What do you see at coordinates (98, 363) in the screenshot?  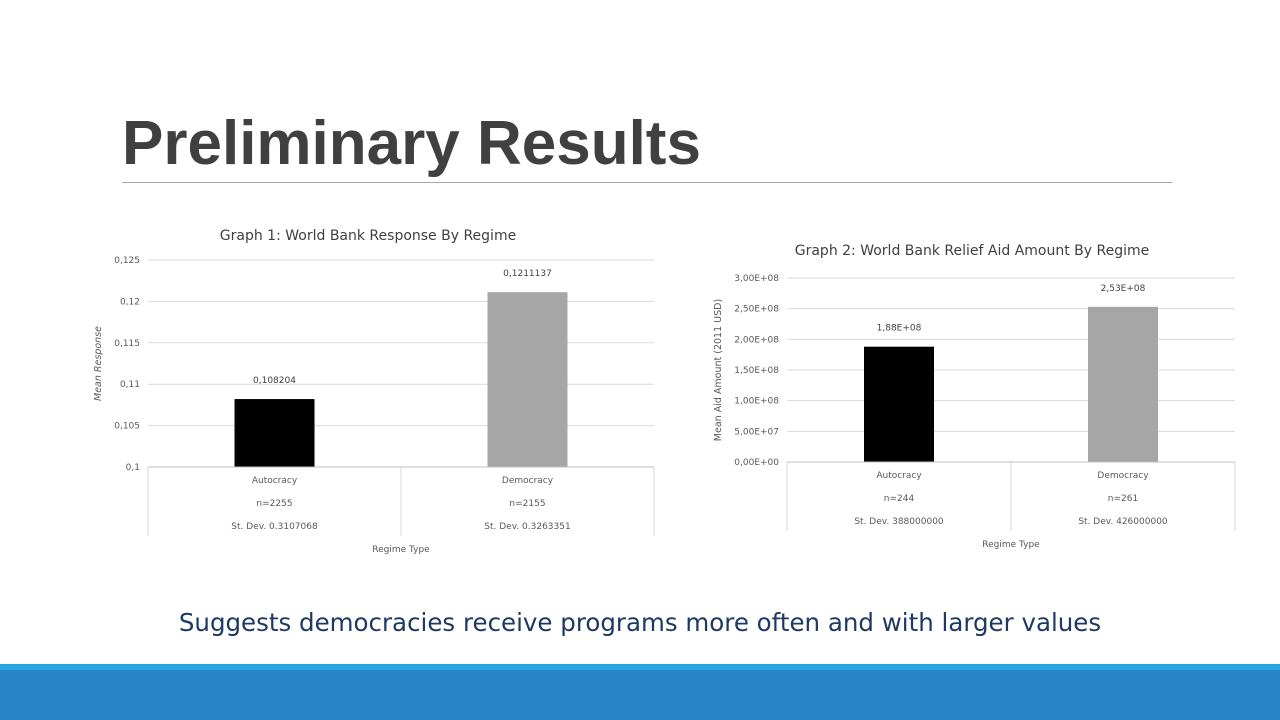 I see `y-axis-title: Mean Response` at bounding box center [98, 363].